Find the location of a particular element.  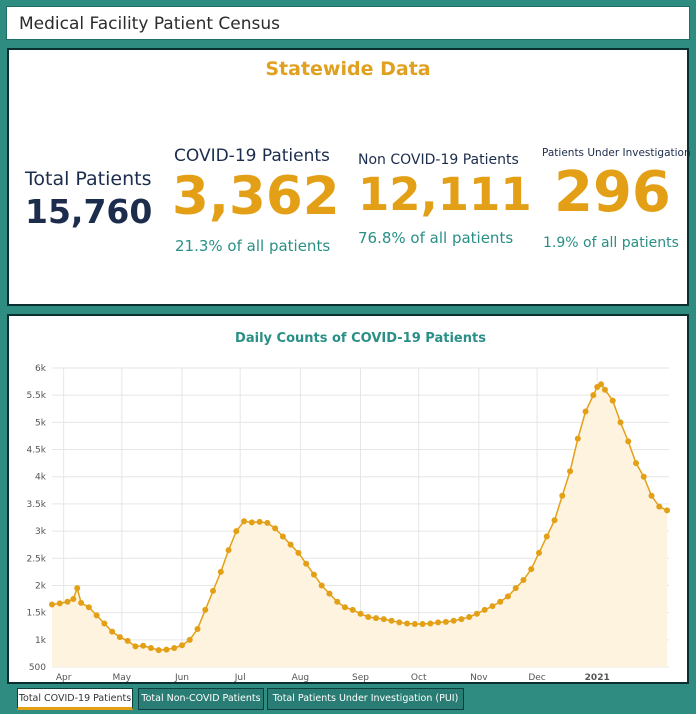

y-tick-label: 500 is located at coordinates (37, 668).